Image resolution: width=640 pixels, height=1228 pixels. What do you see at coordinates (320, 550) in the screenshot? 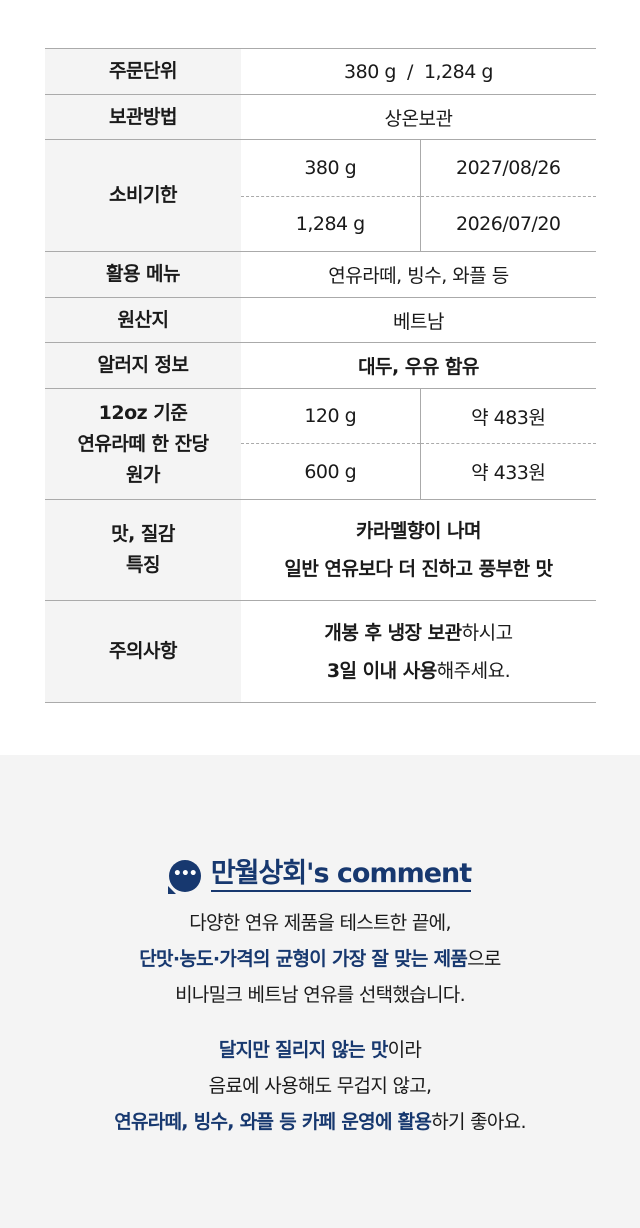
I see `row-taste: 맛, 질감 특징 카라멜향이 나며 일반 연유보다 더 진하고 풍부한 맛` at bounding box center [320, 550].